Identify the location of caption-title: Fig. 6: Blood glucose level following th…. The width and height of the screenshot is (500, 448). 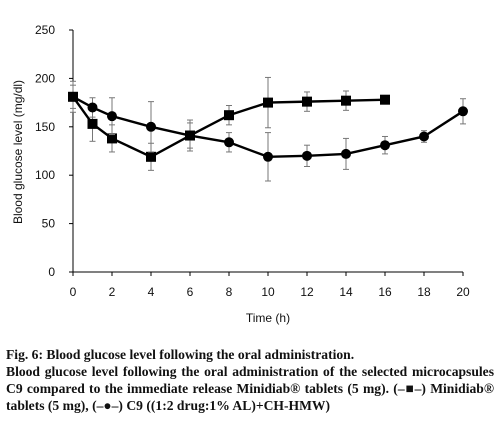
(180, 354).